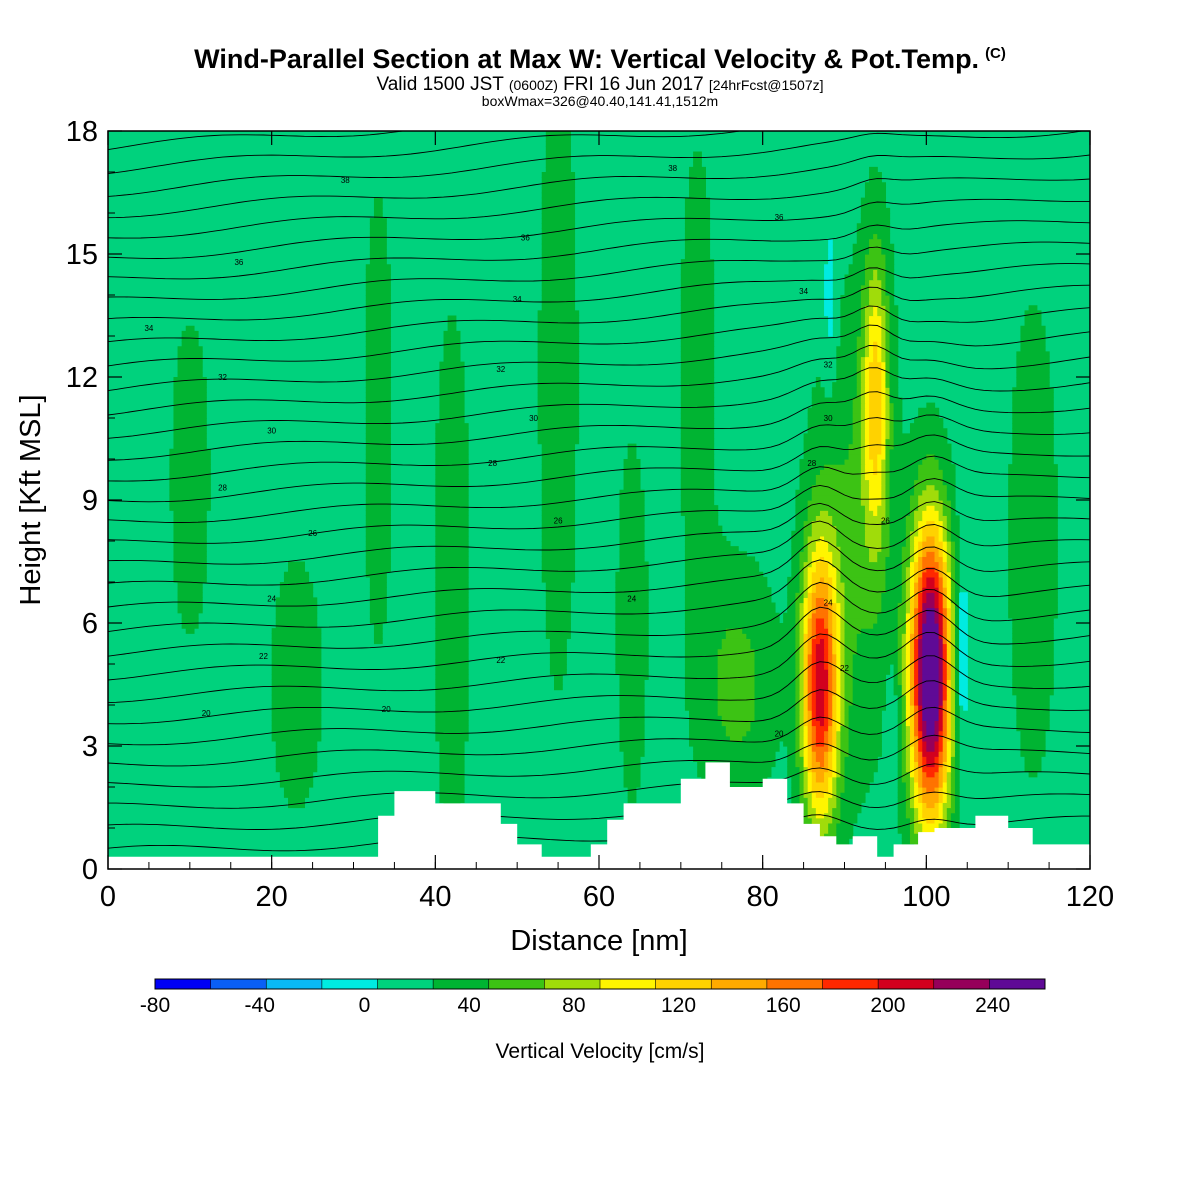 Image resolution: width=1200 pixels, height=1200 pixels. Describe the element at coordinates (794, 984) in the screenshot. I see `colorbar-swatch` at that location.